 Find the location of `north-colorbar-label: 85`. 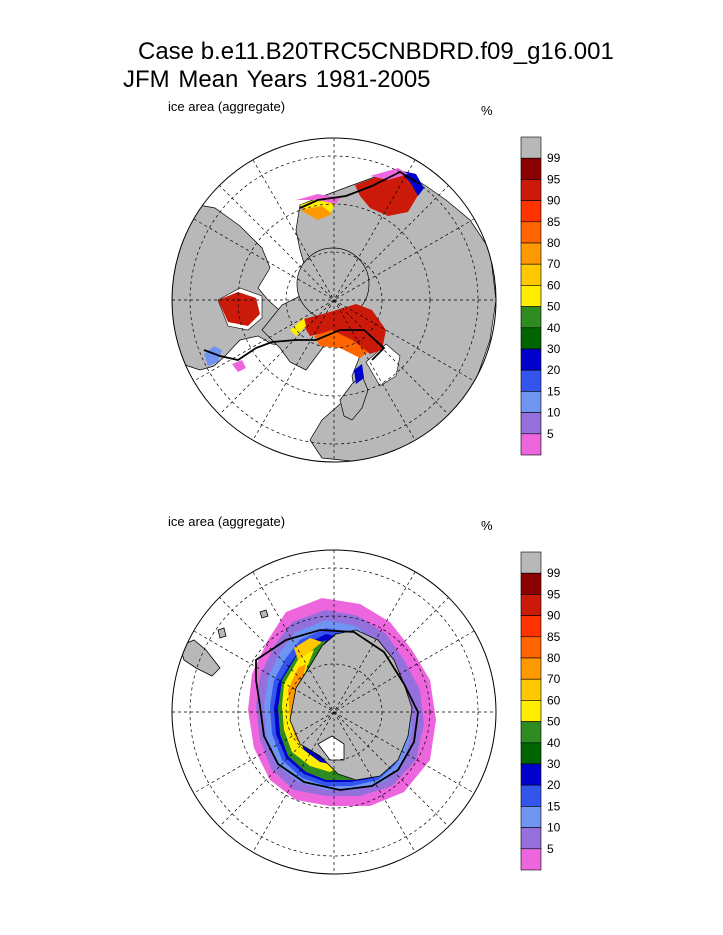

north-colorbar-label: 85 is located at coordinates (554, 222).